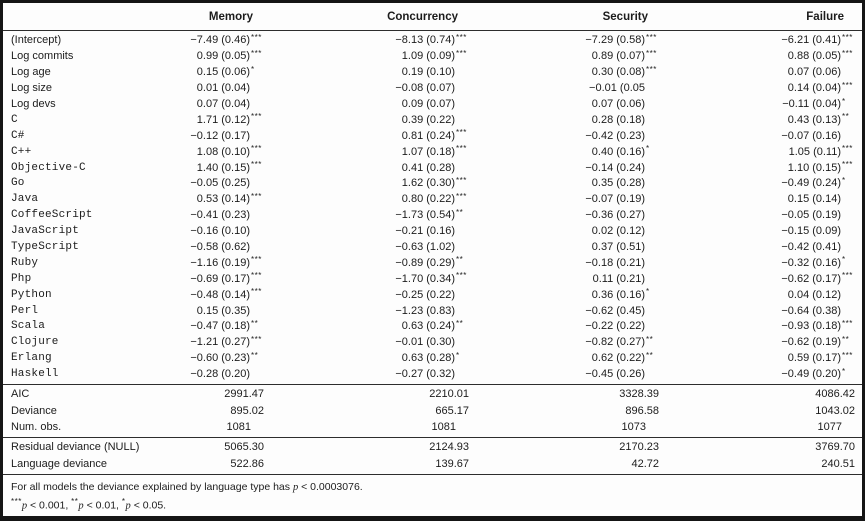  Describe the element at coordinates (811, 135) in the screenshot. I see `cell-value: −0.07 (0.16)` at that location.